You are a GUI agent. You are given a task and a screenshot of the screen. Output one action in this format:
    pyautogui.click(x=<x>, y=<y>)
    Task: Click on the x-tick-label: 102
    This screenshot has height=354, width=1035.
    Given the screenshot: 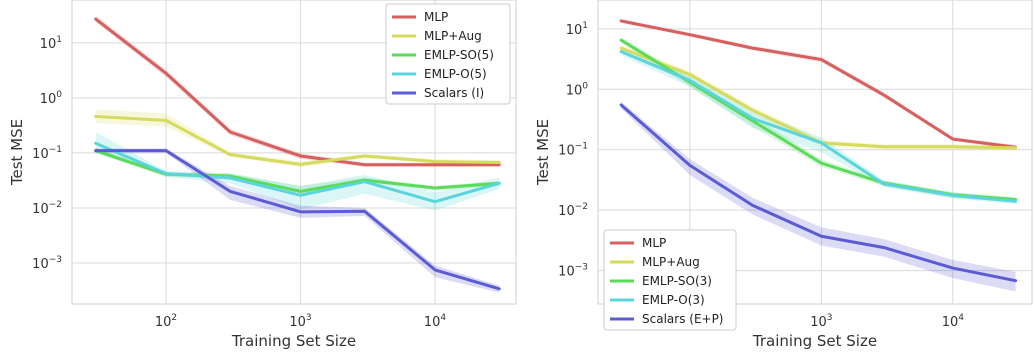 What is the action you would take?
    pyautogui.click(x=166, y=321)
    